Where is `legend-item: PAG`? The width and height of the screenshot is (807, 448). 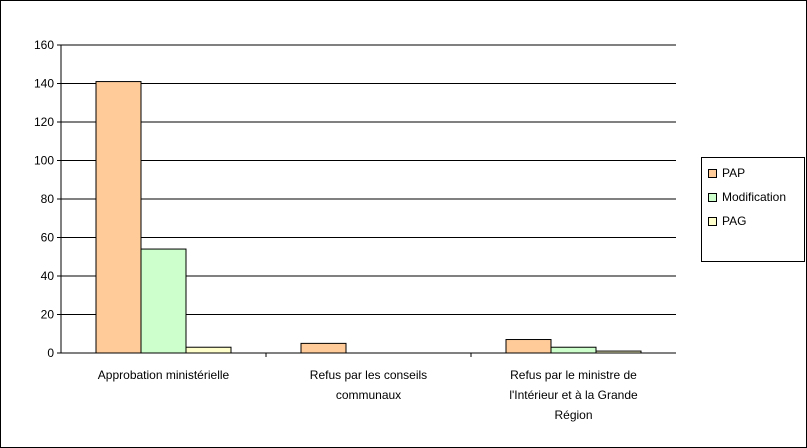 legend-item: PAG is located at coordinates (727, 221).